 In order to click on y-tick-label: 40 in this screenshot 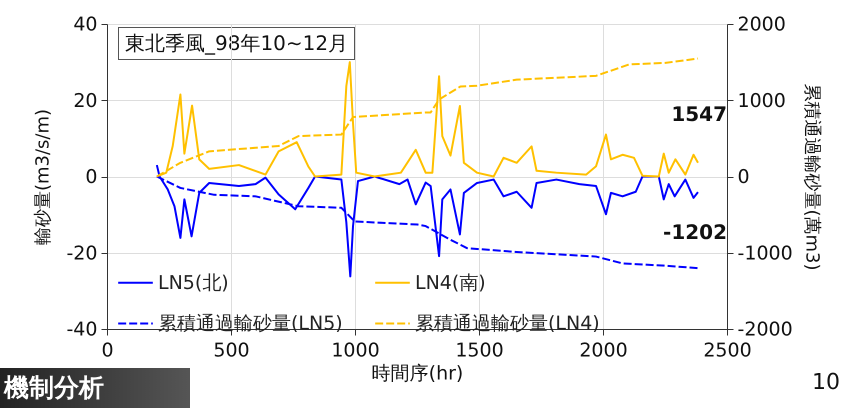, I will do `click(85, 25)`.